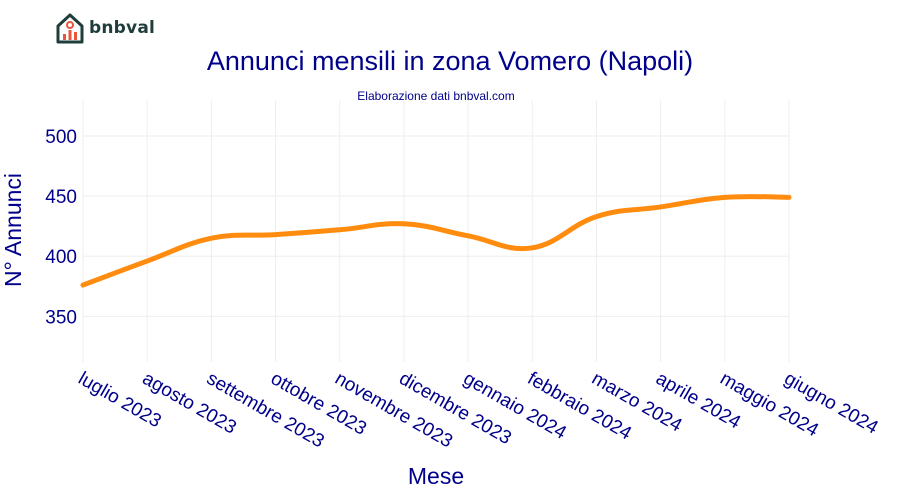  I want to click on y-tick-label: 500, so click(61, 137).